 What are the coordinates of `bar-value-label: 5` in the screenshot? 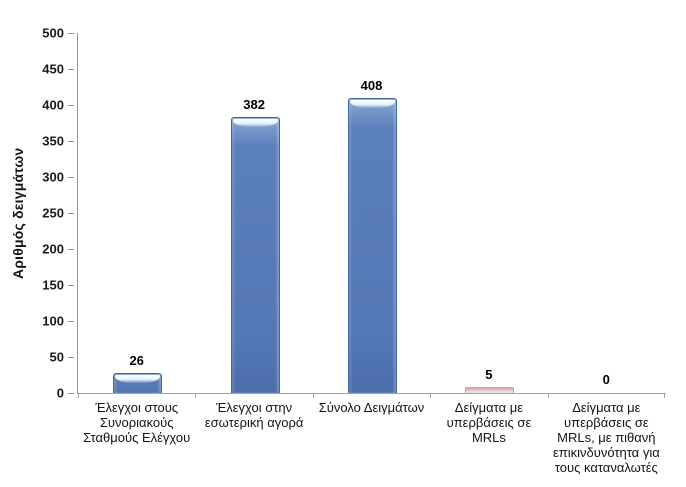 It's located at (489, 374).